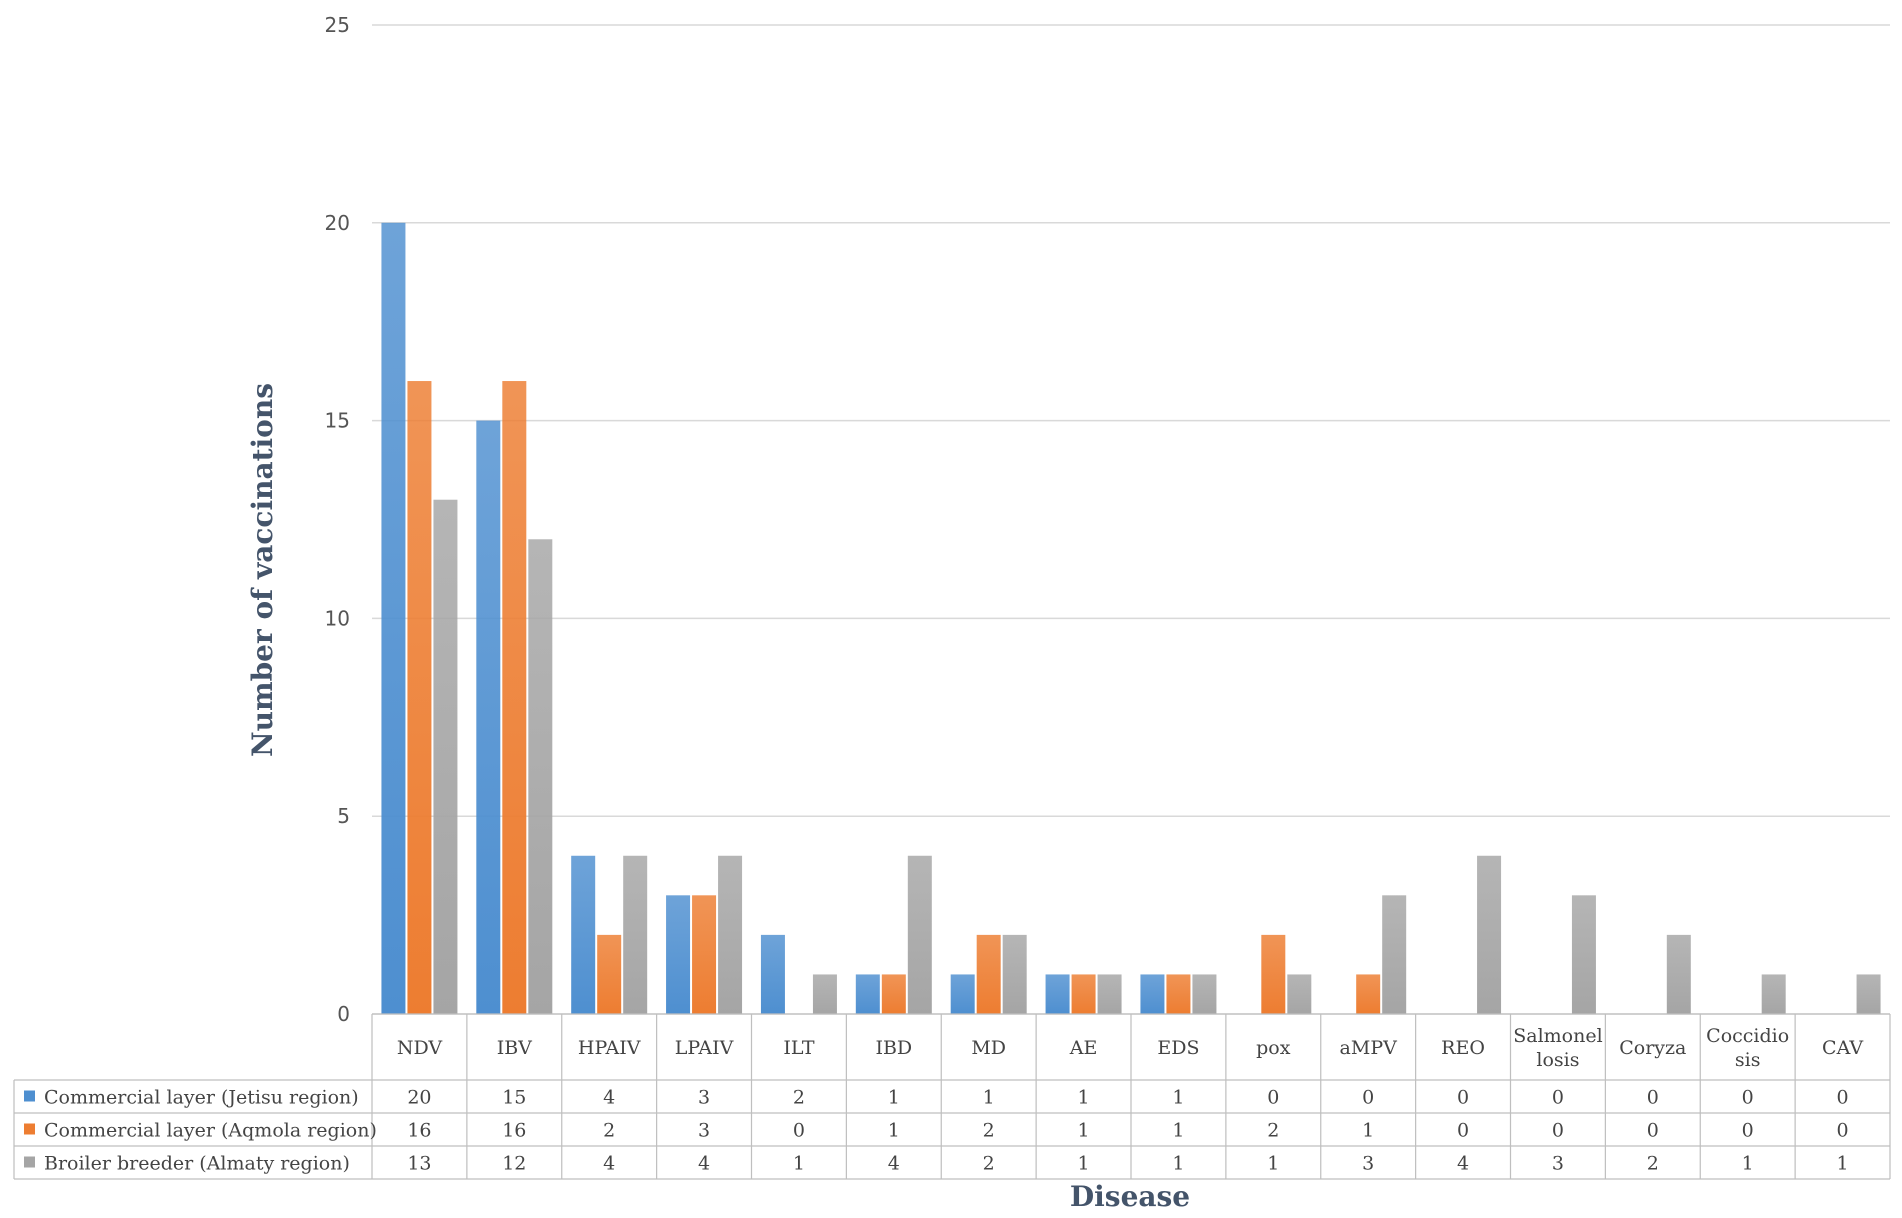  I want to click on data-label: 15, so click(514, 1098).